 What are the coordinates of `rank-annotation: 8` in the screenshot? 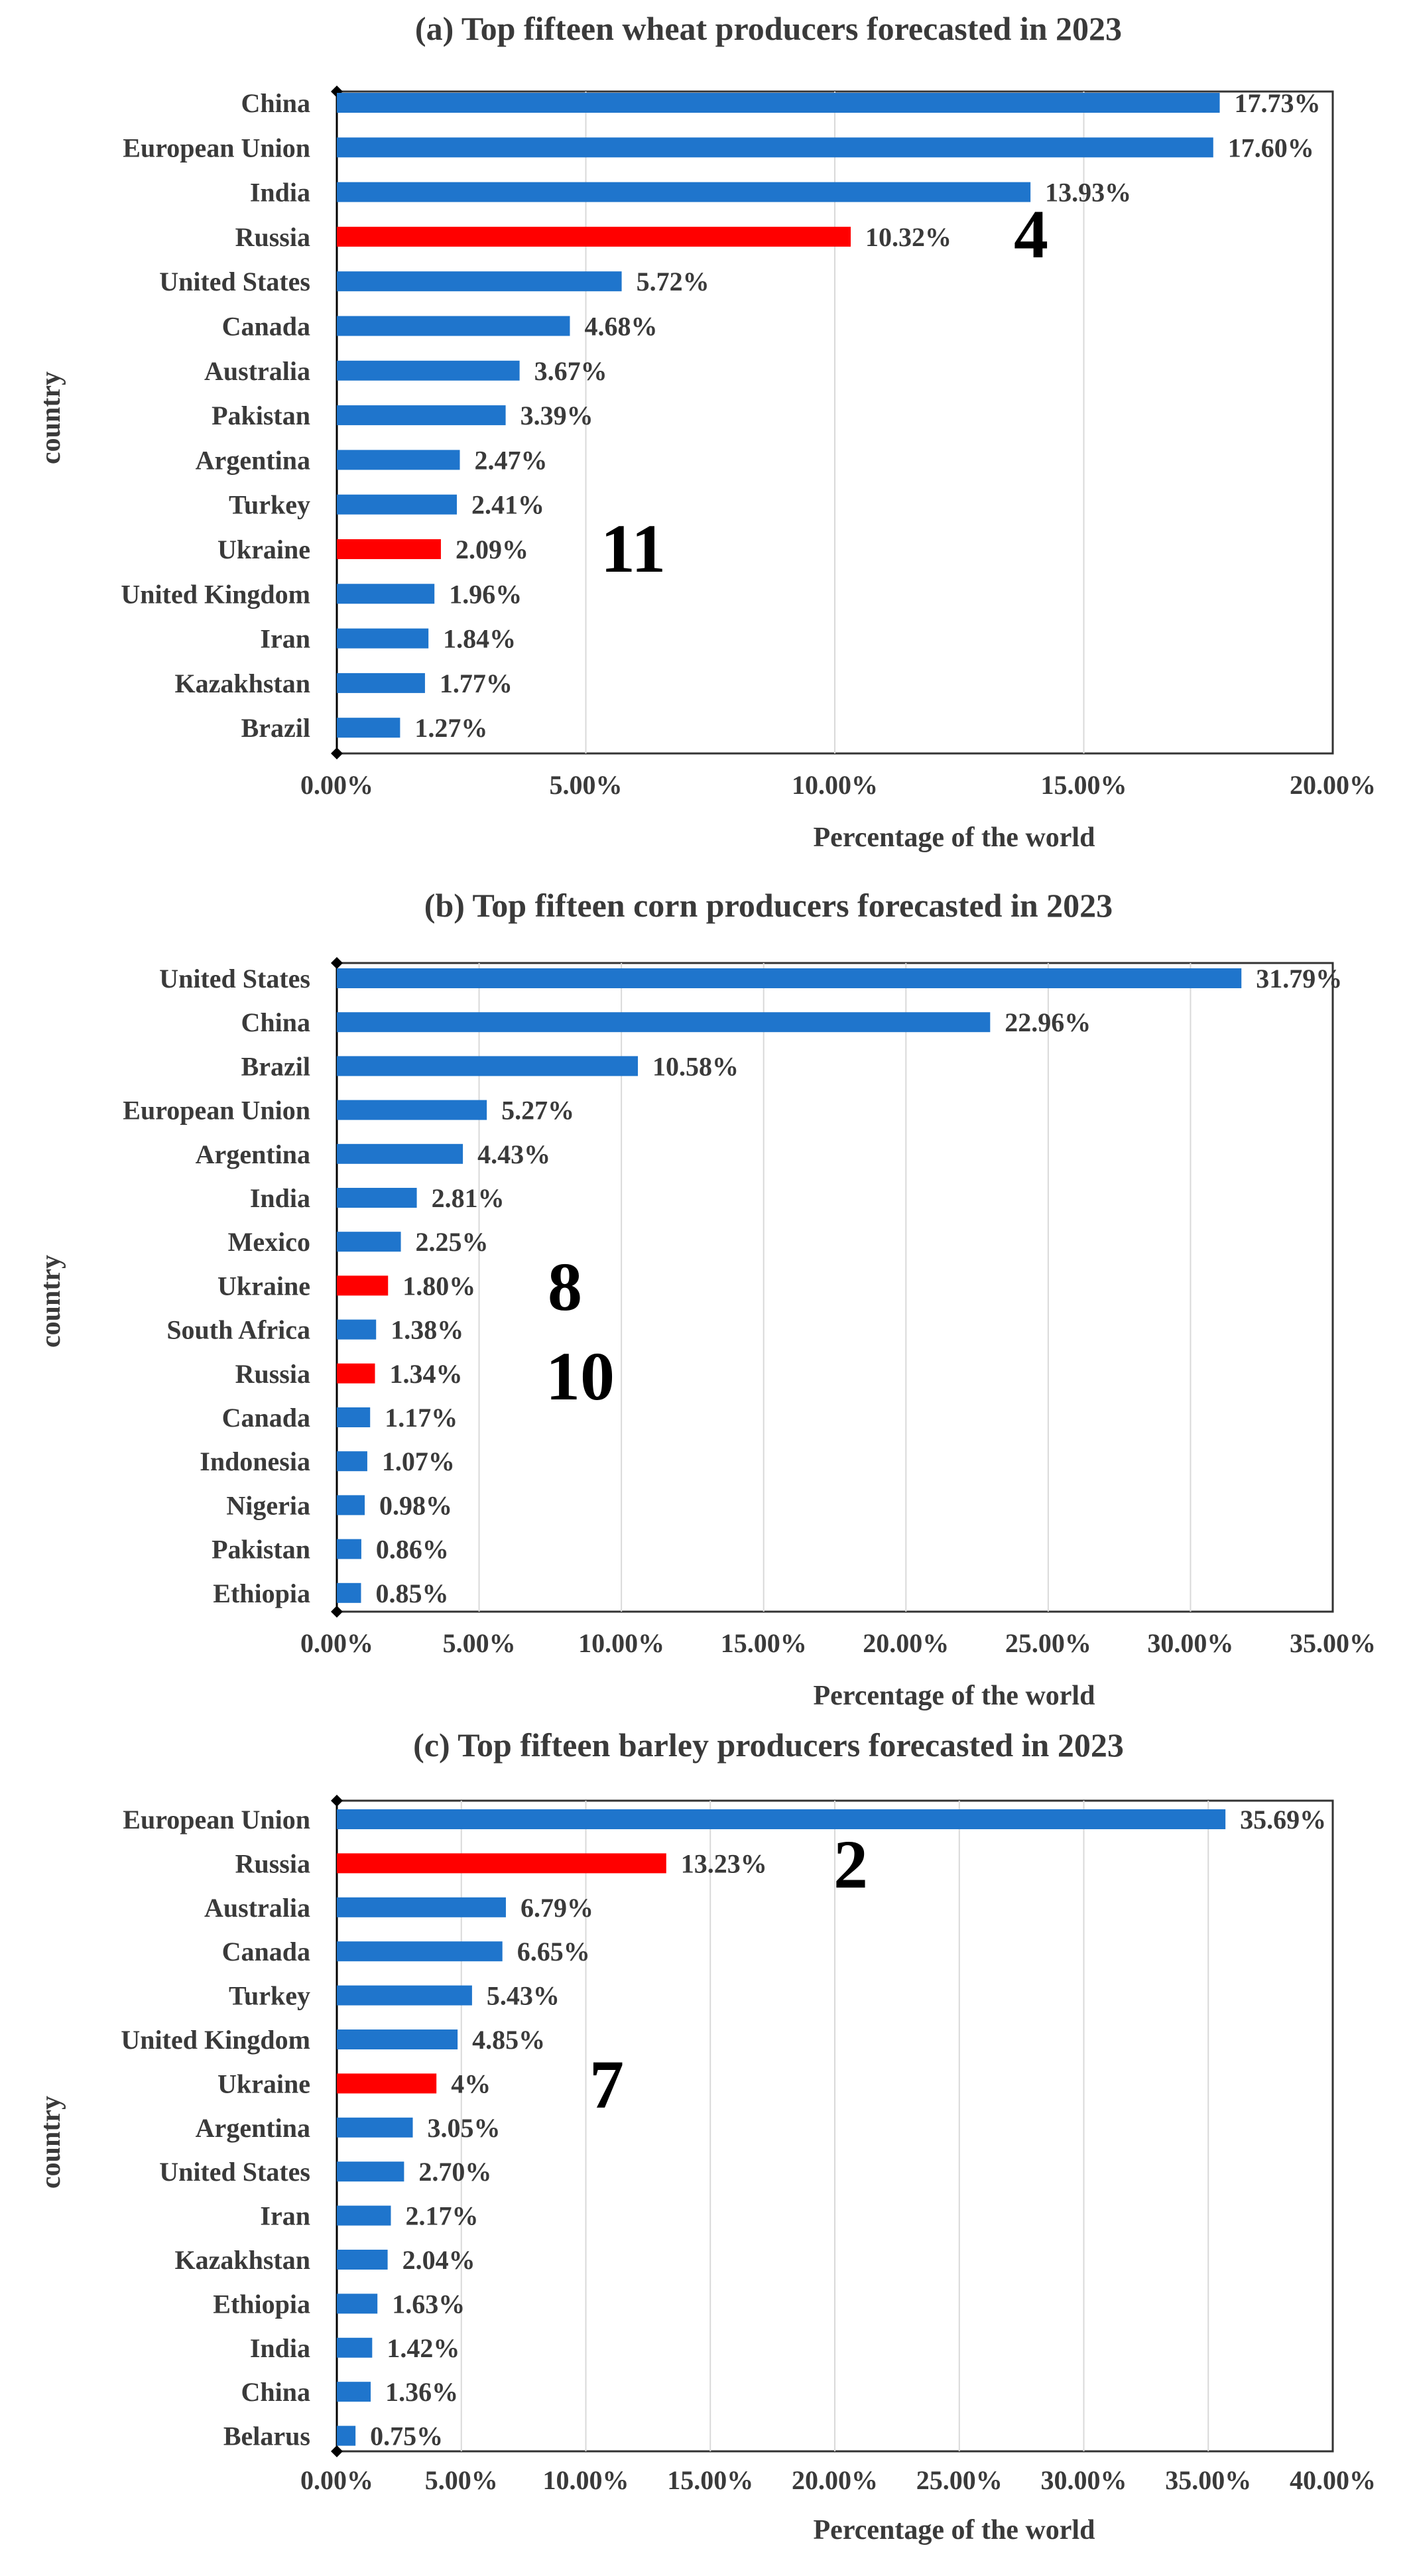 It's located at (565, 1287).